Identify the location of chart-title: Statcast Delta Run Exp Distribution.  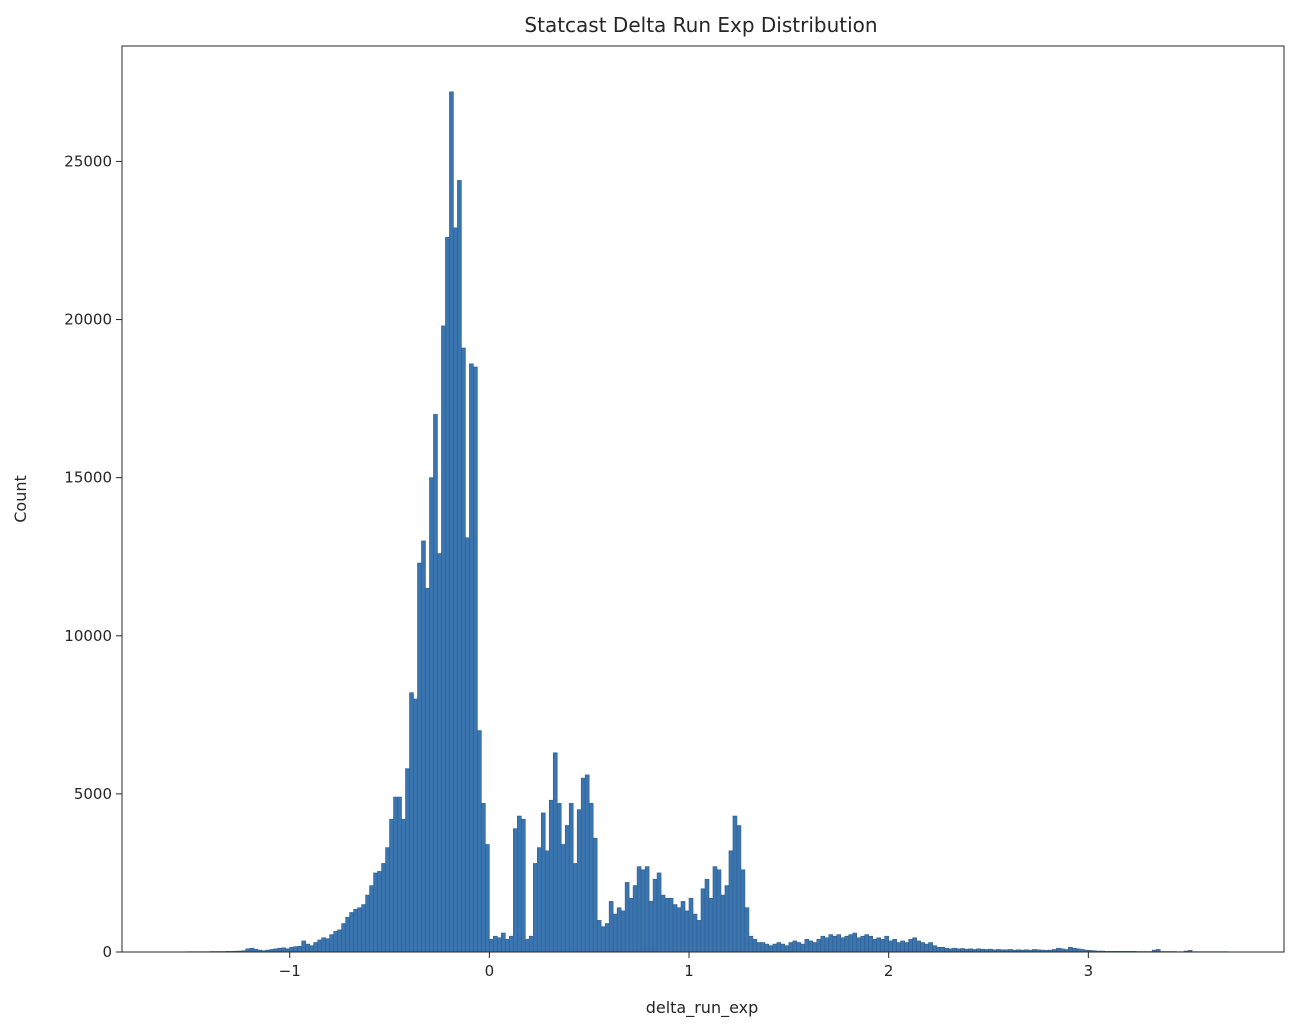
(700, 25).